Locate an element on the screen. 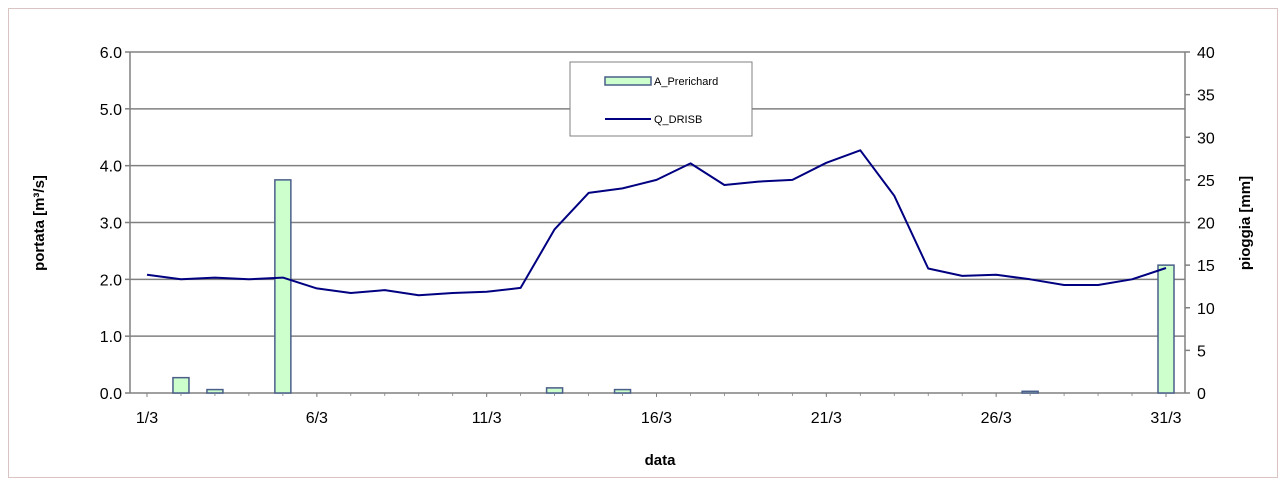 The width and height of the screenshot is (1288, 485). x-tick-label: 11/3 is located at coordinates (487, 418).